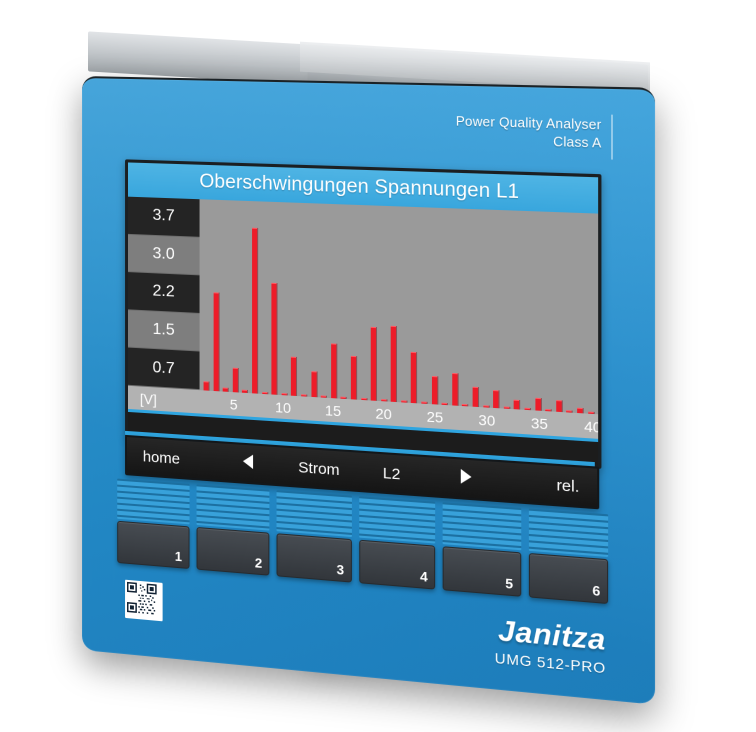  I want to click on bar-series, so click(398, 308).